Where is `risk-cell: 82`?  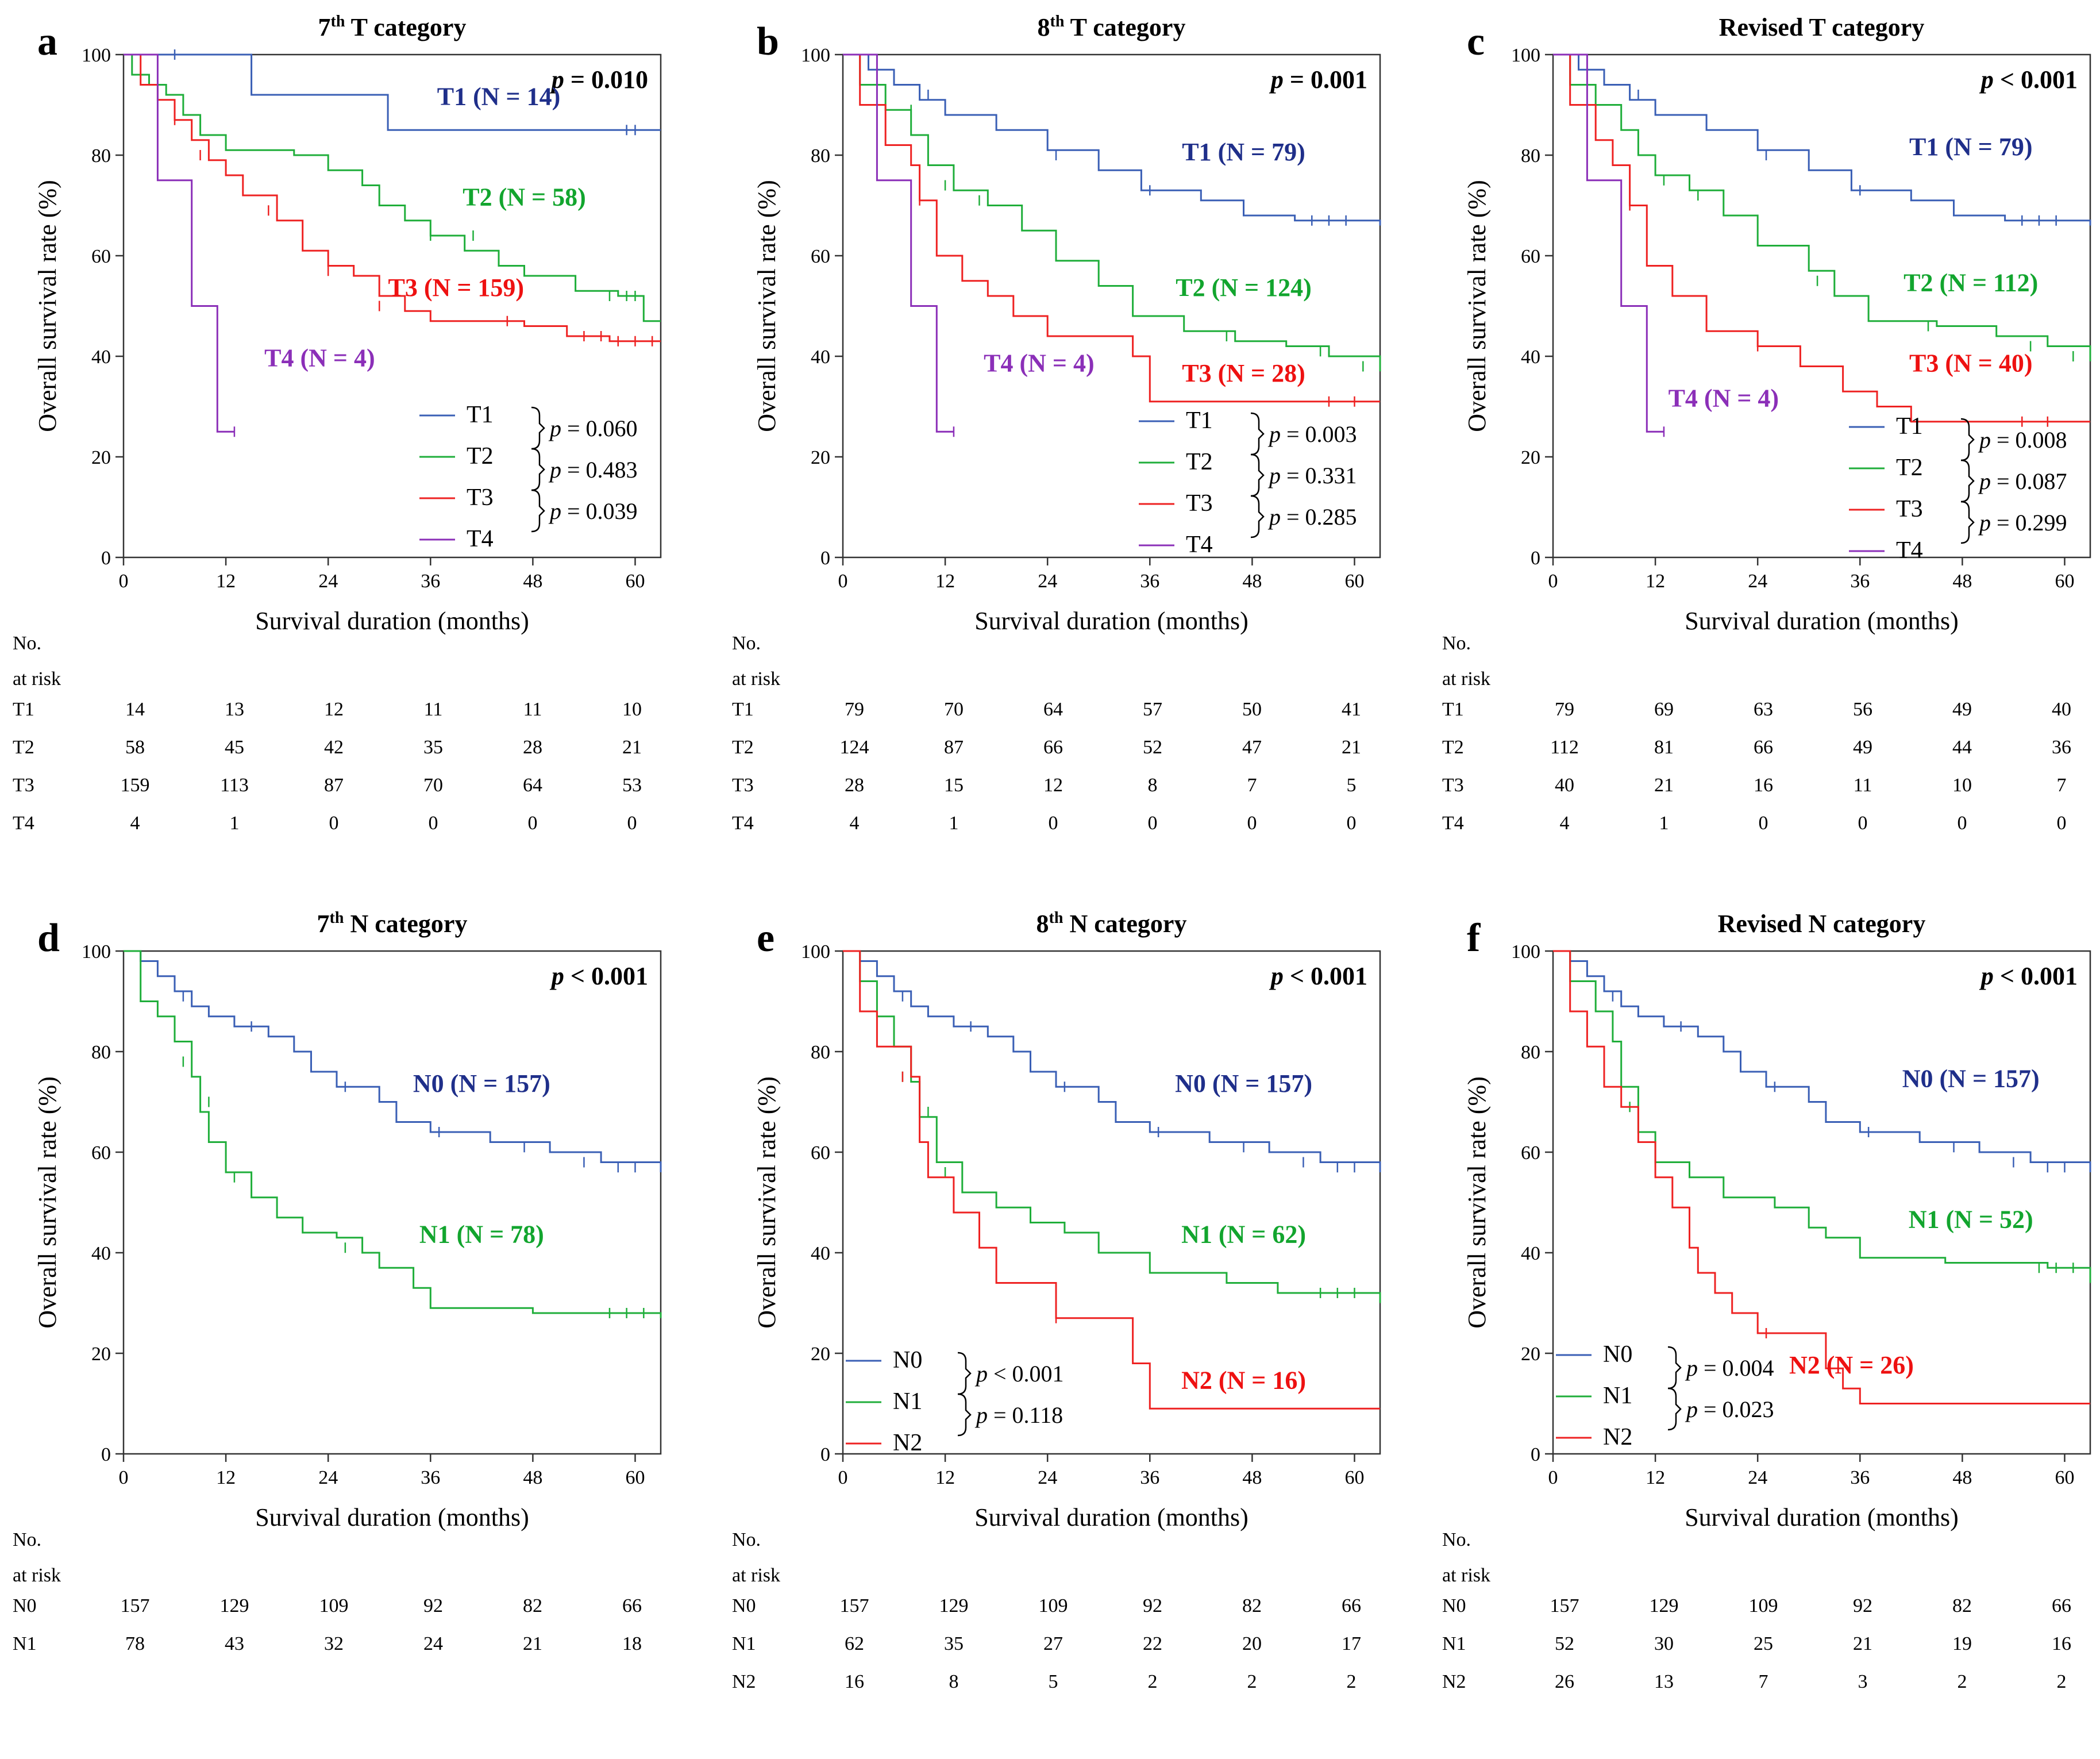 risk-cell: 82 is located at coordinates (532, 1605).